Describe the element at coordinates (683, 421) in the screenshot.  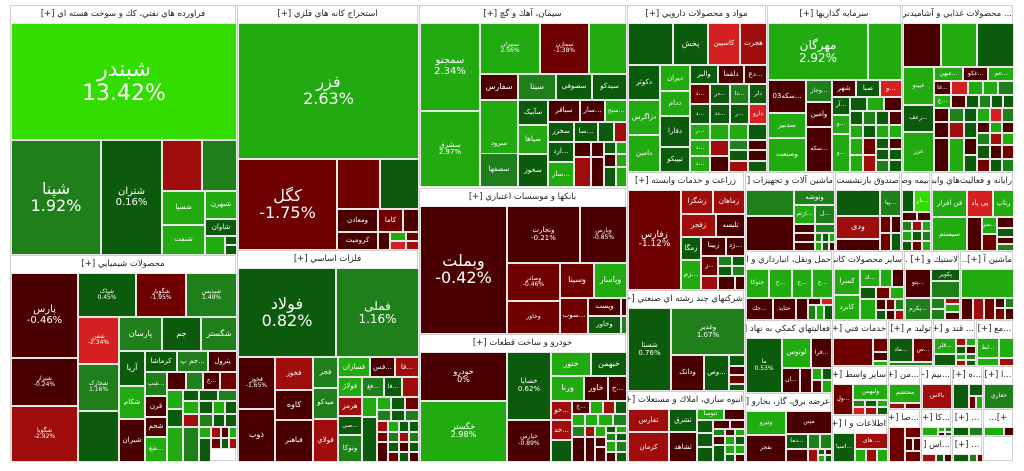
I see `stock-tile: ثشرق` at that location.